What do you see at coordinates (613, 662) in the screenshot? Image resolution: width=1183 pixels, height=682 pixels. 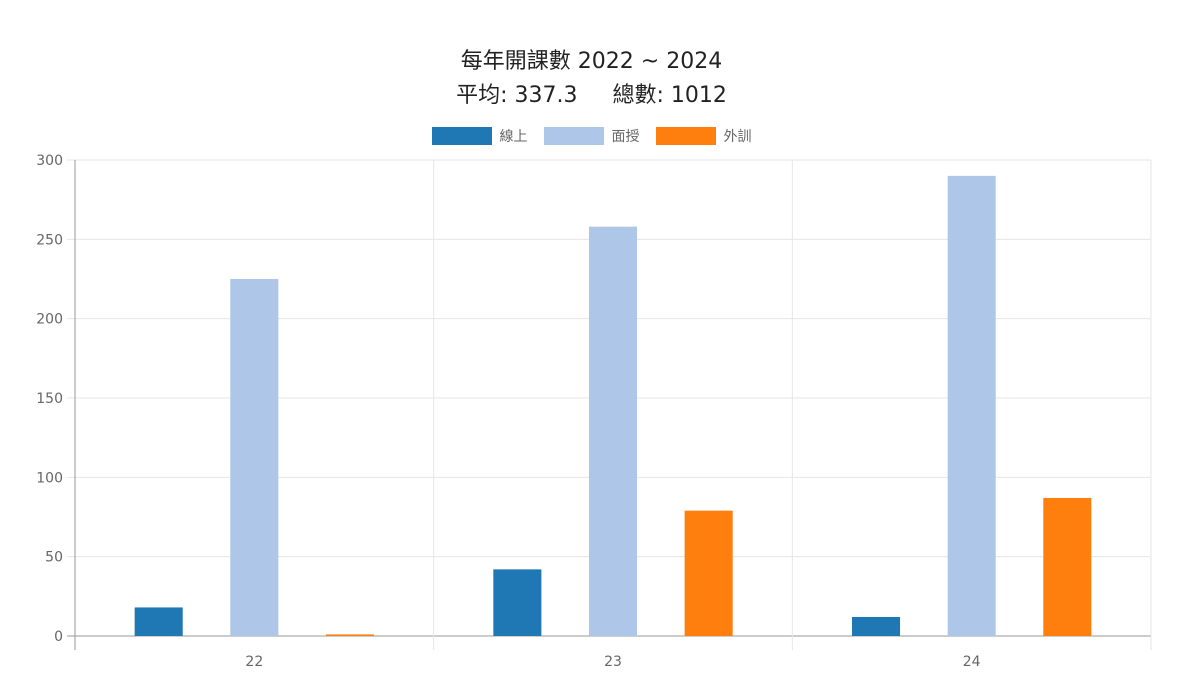 I see `x-tick-label-1: 23` at bounding box center [613, 662].